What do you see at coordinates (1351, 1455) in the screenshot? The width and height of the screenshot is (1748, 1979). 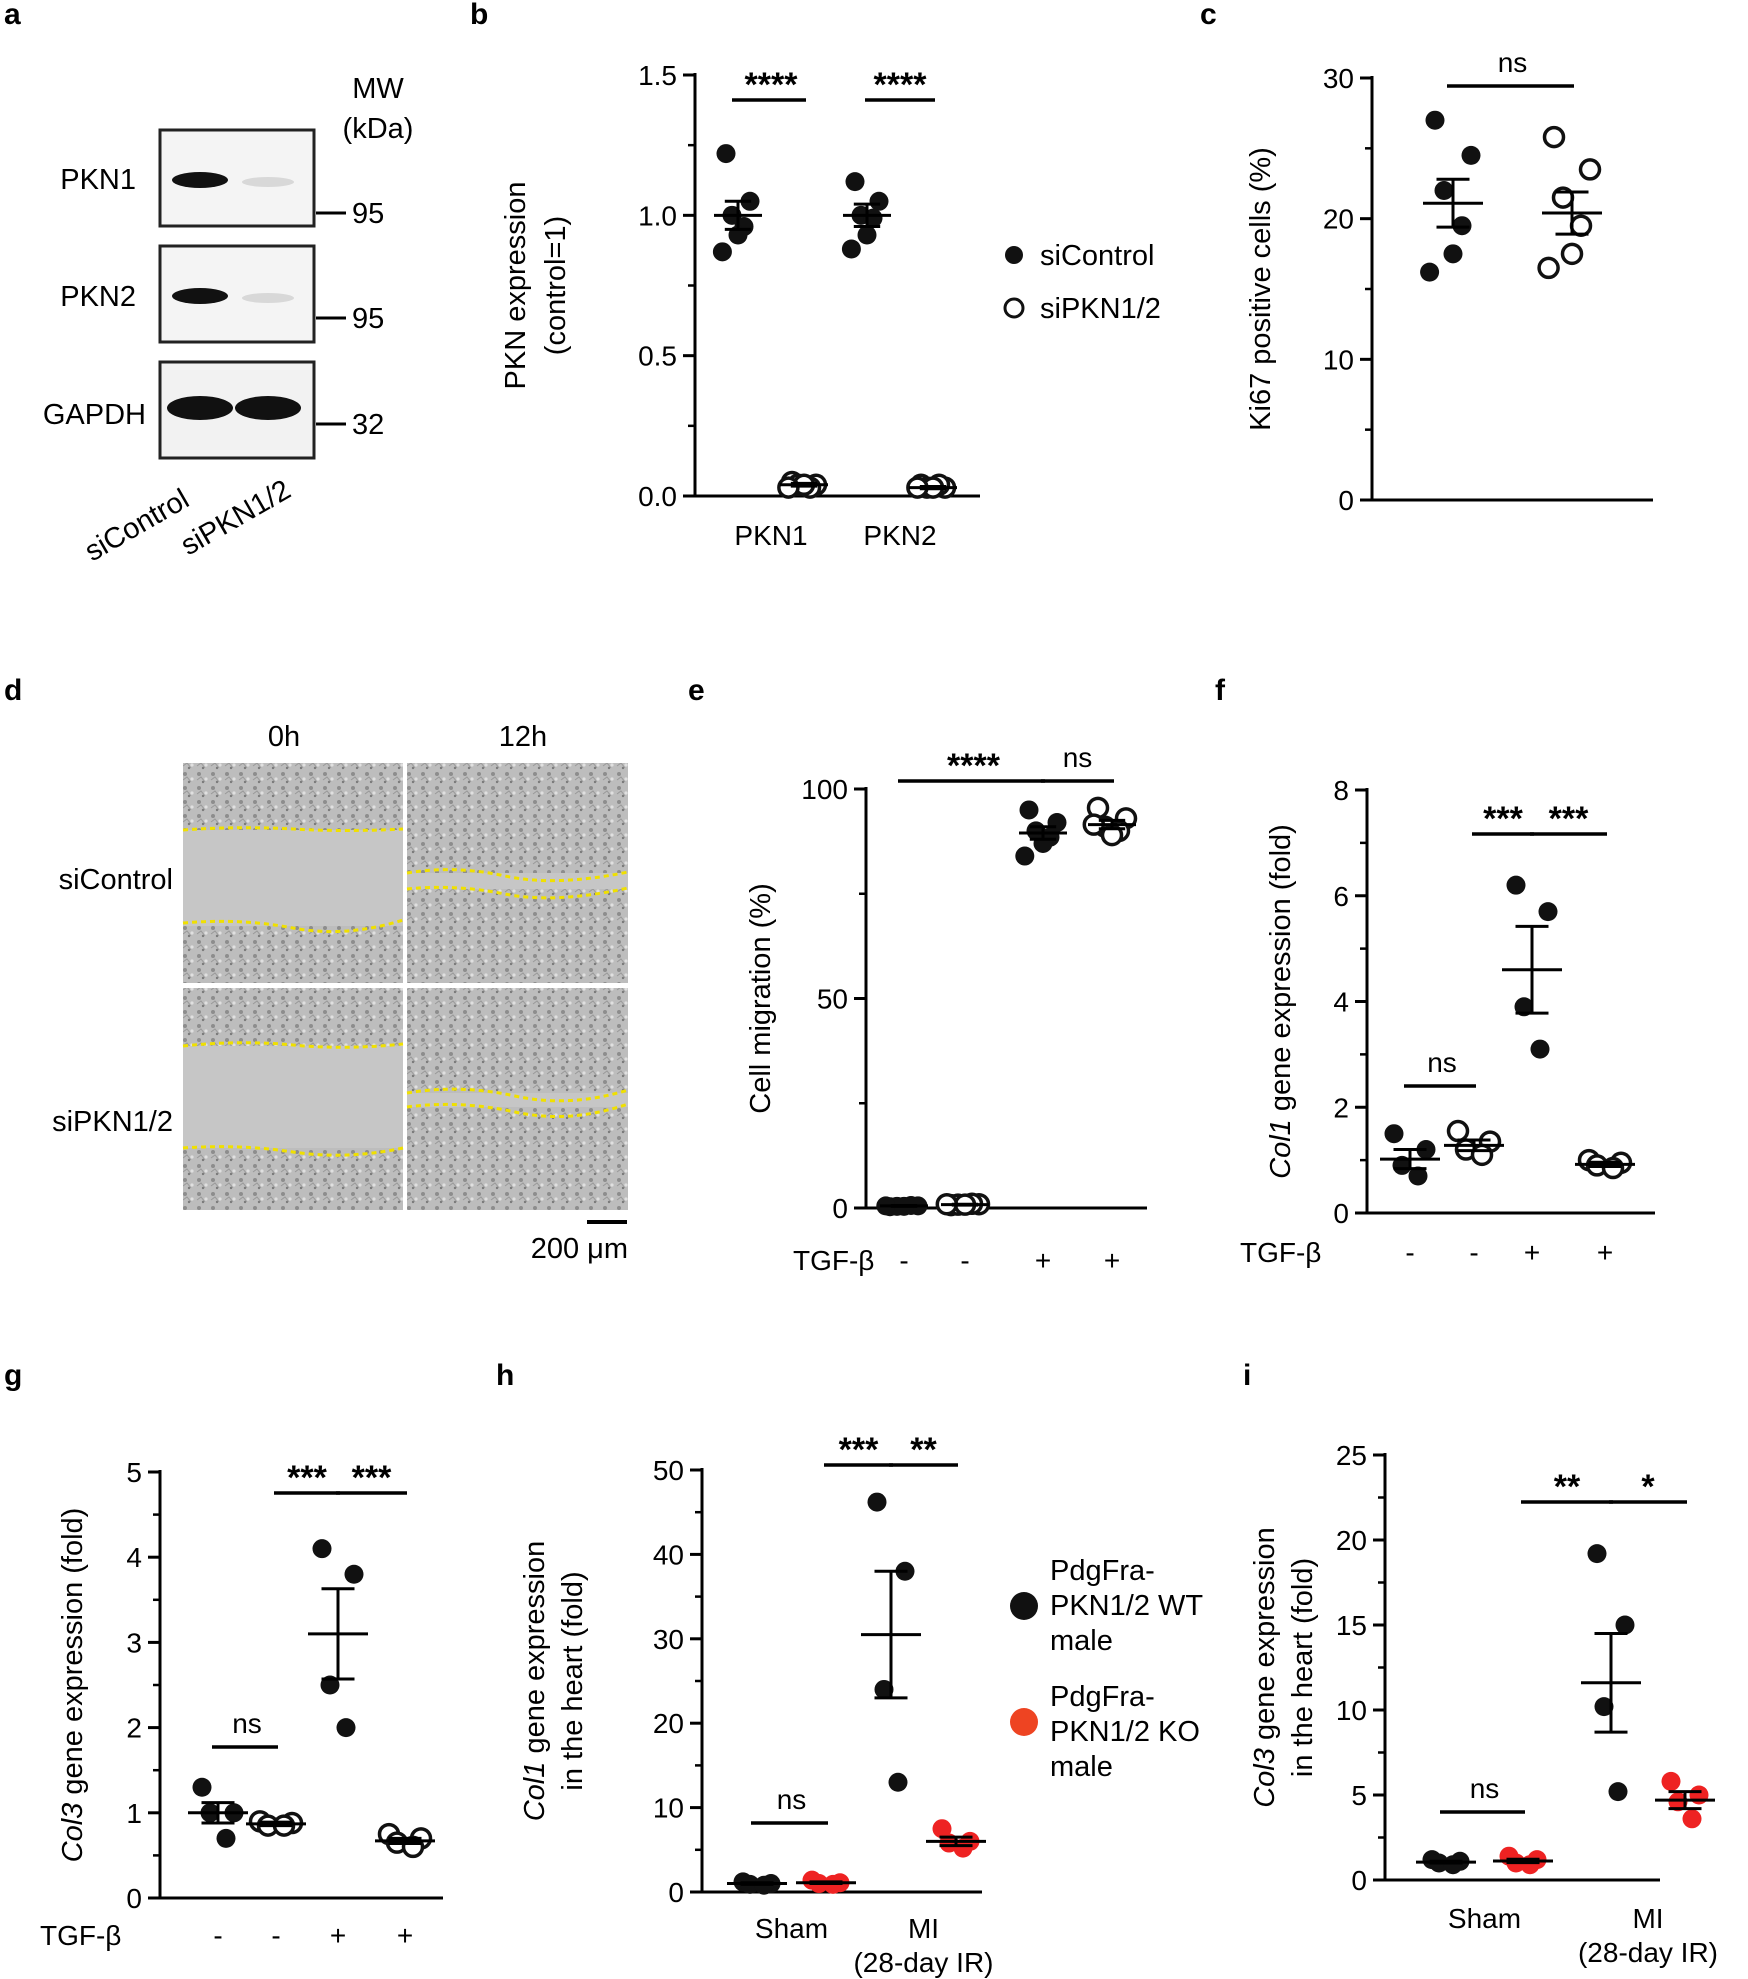 I see `y-tick-label: 25` at bounding box center [1351, 1455].